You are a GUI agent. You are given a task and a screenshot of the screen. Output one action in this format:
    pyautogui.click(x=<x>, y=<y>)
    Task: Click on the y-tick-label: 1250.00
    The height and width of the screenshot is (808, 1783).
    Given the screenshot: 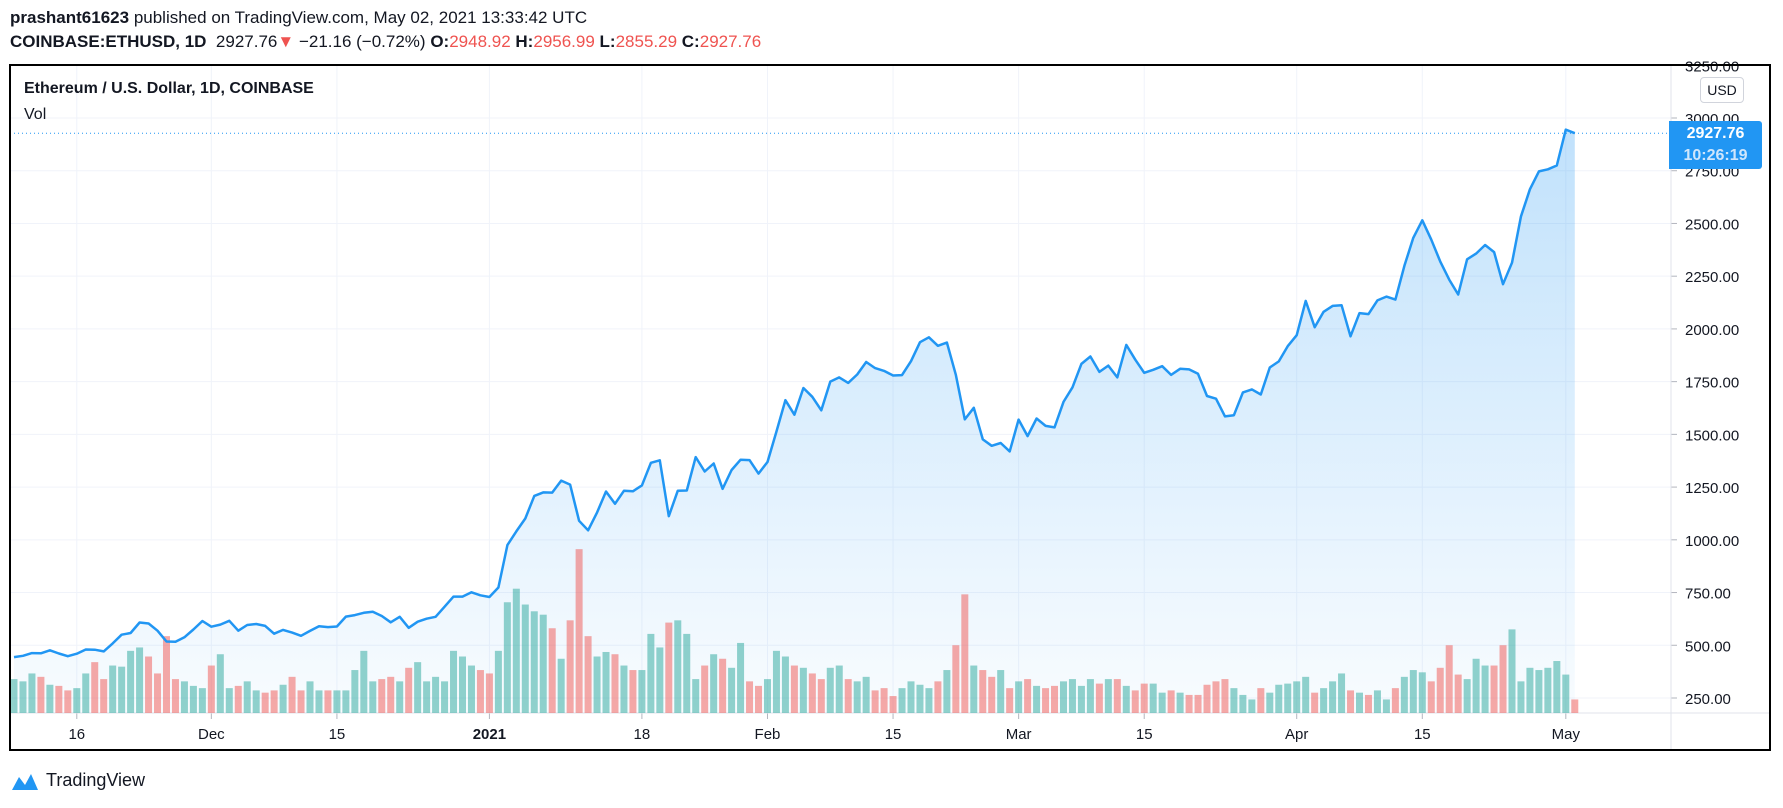 What is the action you would take?
    pyautogui.click(x=1712, y=488)
    